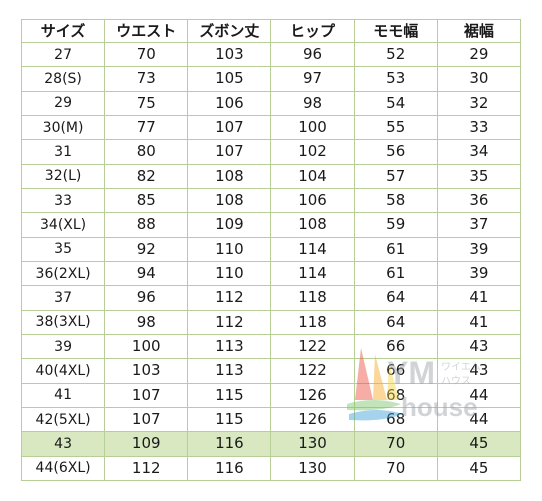  What do you see at coordinates (63, 298) in the screenshot?
I see `cell-size: 37` at bounding box center [63, 298].